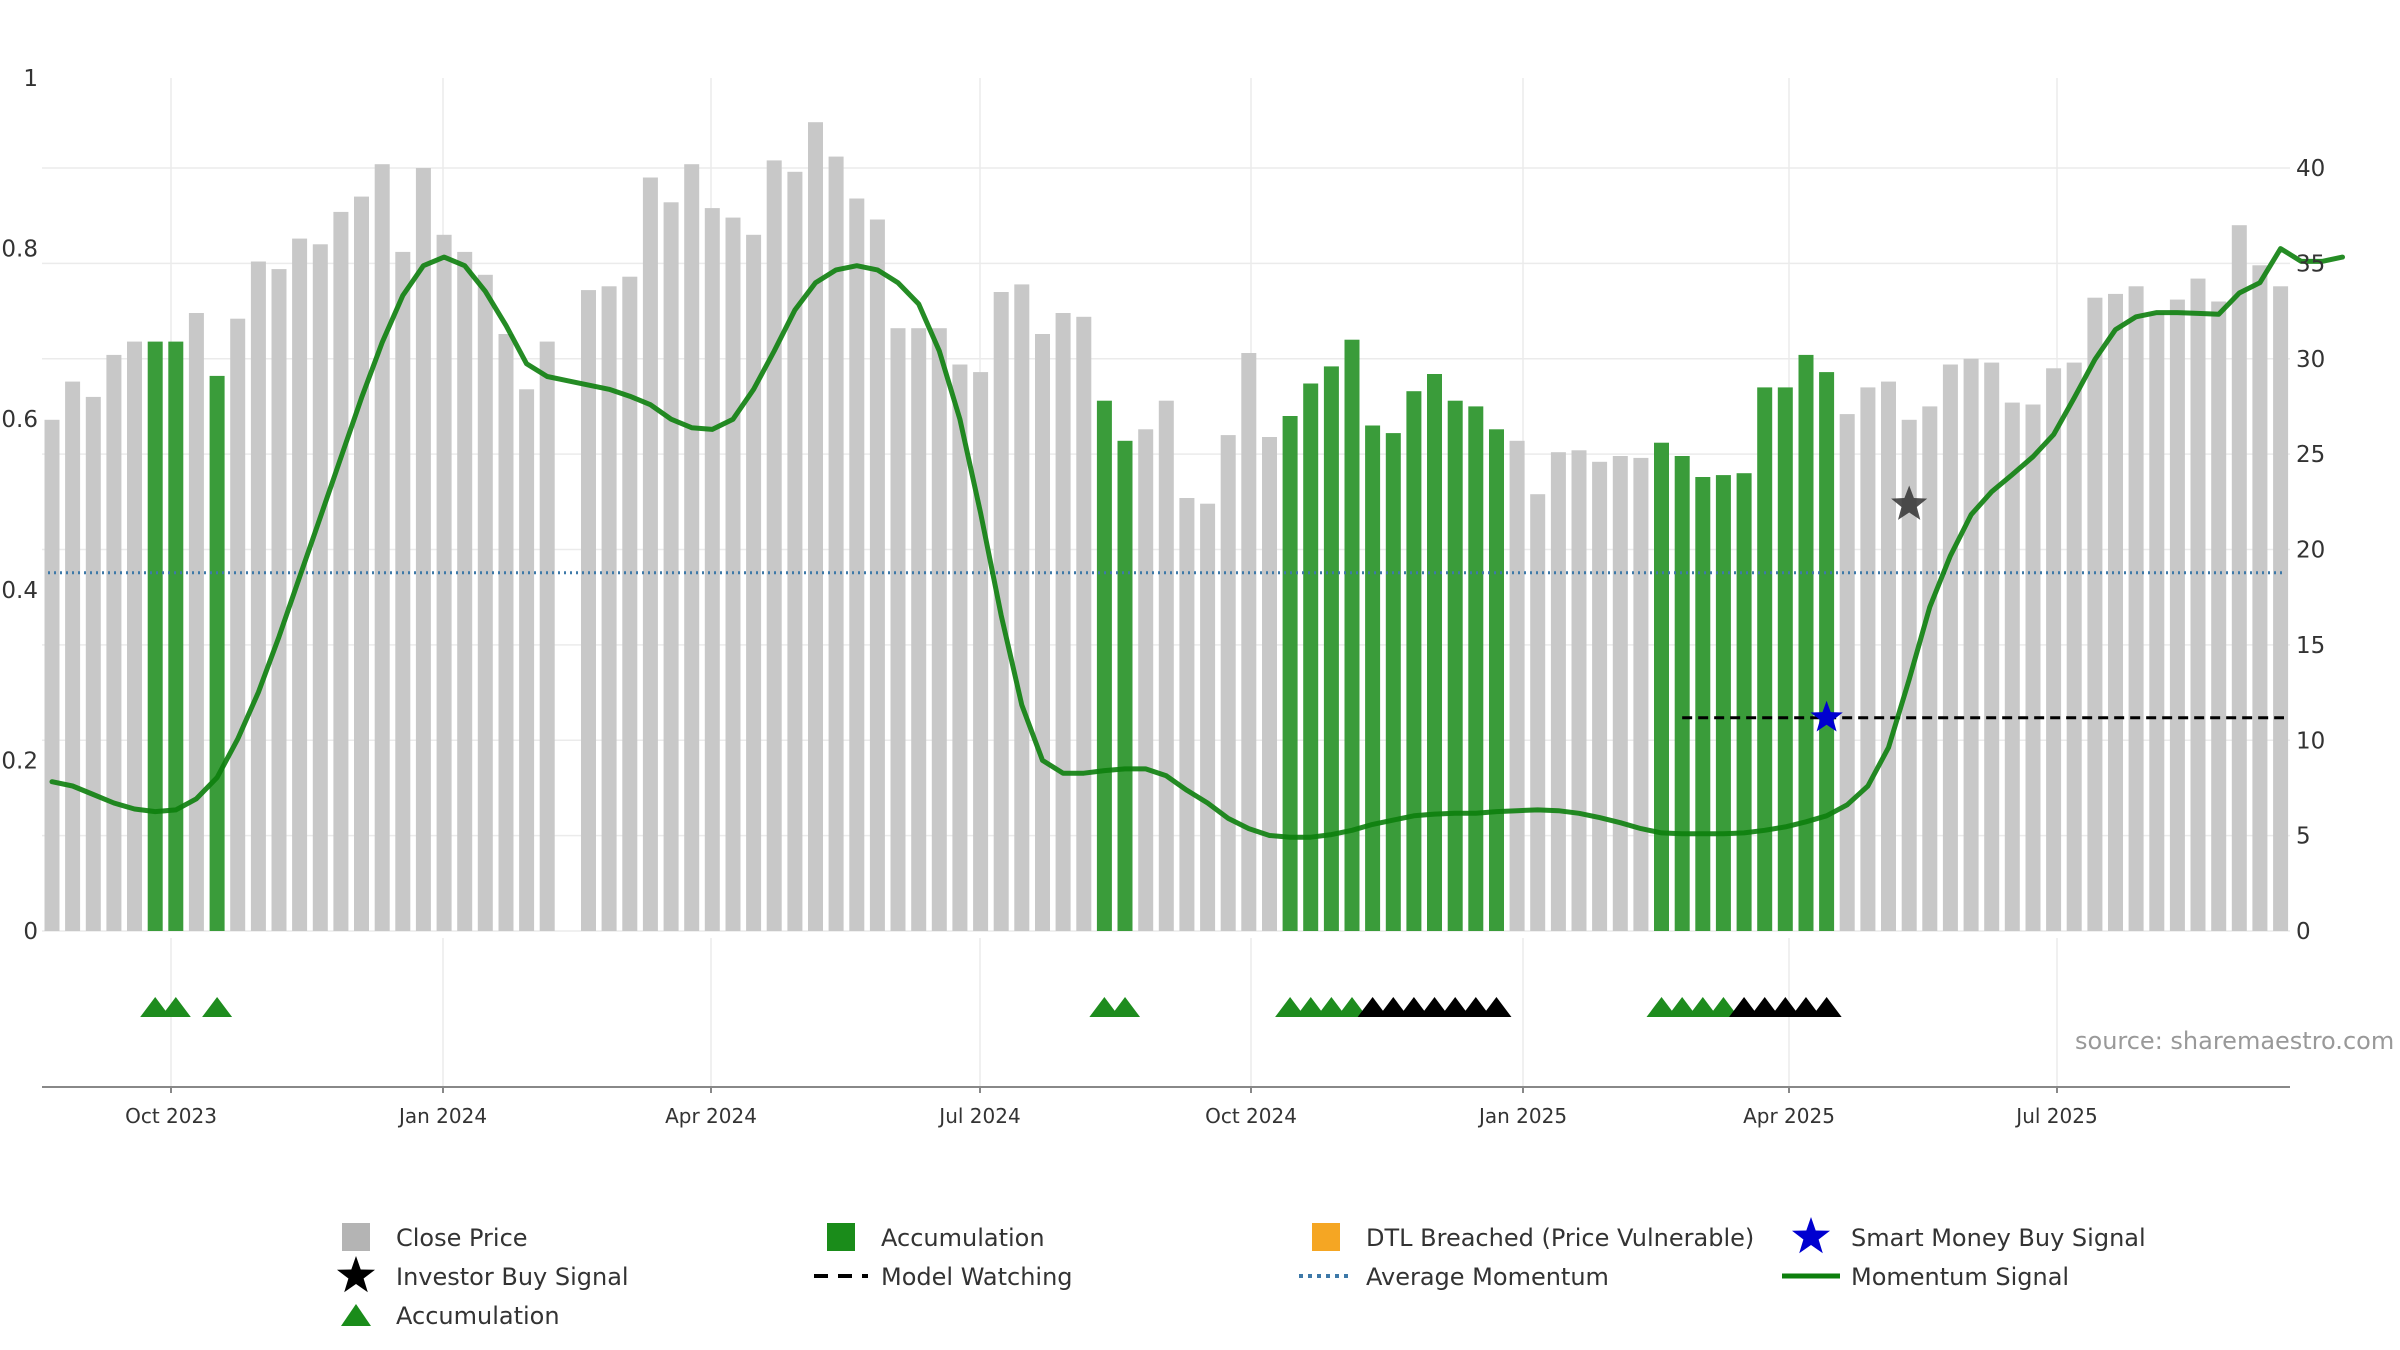 This screenshot has width=2400, height=1350. What do you see at coordinates (19, 591) in the screenshot?
I see `y-left-tick-label: 0.4` at bounding box center [19, 591].